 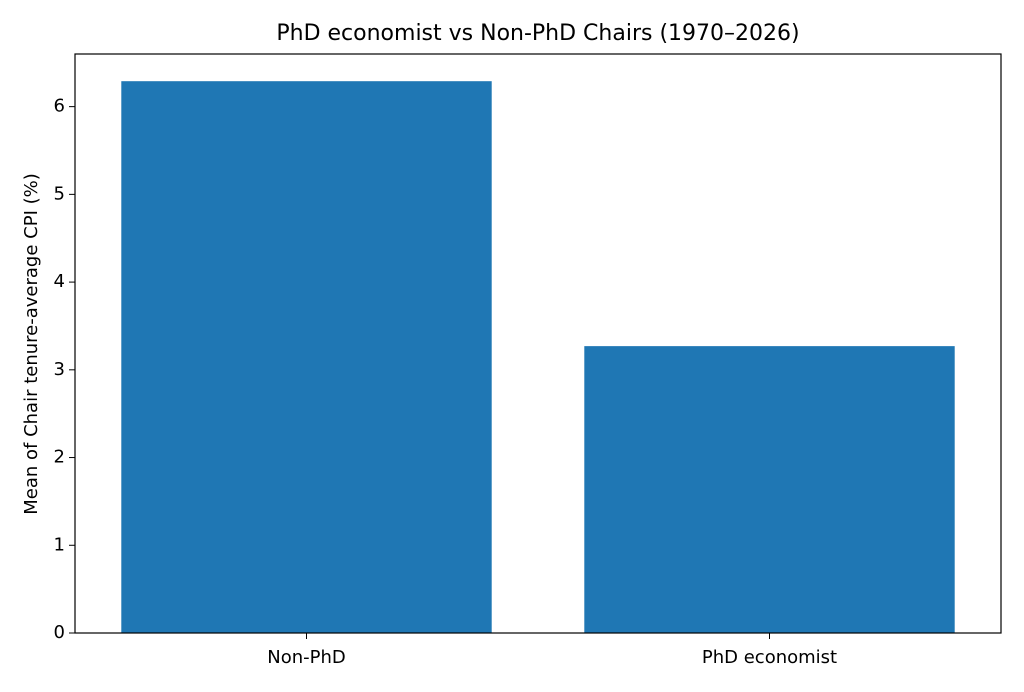 I want to click on y-tick-label: 4, so click(x=59, y=281).